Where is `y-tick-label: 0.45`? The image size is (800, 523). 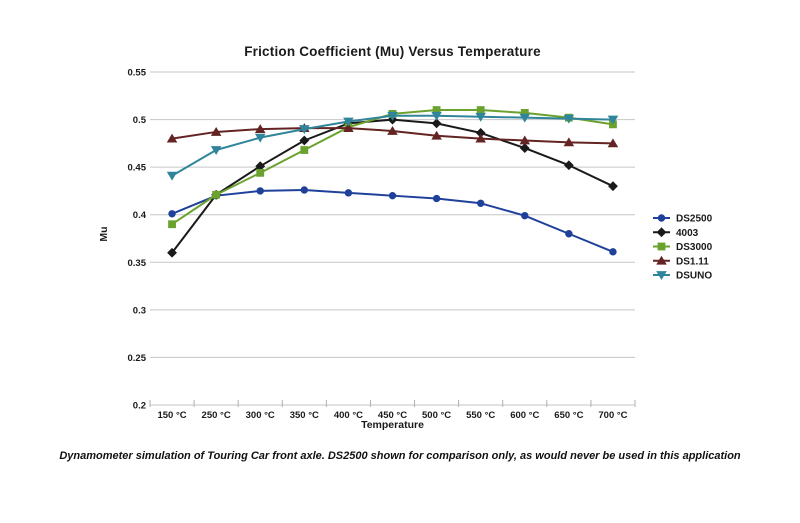 y-tick-label: 0.45 is located at coordinates (137, 168).